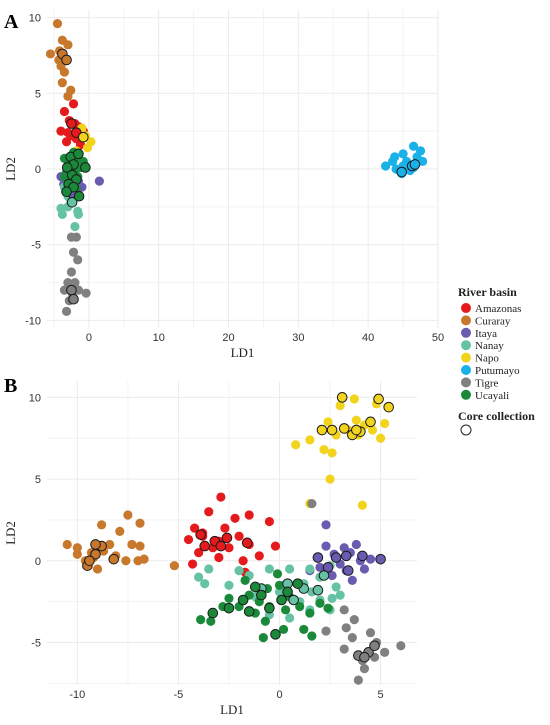 This screenshot has width=550, height=725. What do you see at coordinates (492, 396) in the screenshot?
I see `legend-label: Ucayali` at bounding box center [492, 396].